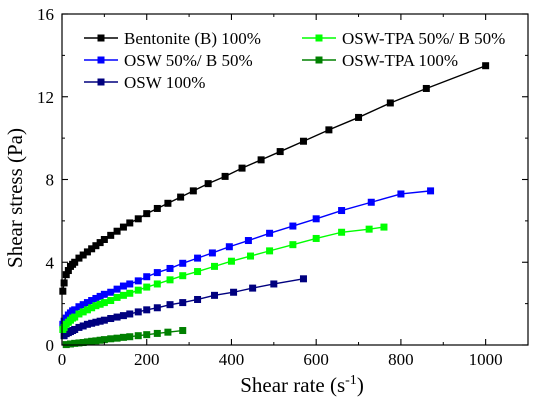 Image resolution: width=550 pixels, height=410 pixels. I want to click on legend-label: OSW-TPA 100%, so click(400, 60).